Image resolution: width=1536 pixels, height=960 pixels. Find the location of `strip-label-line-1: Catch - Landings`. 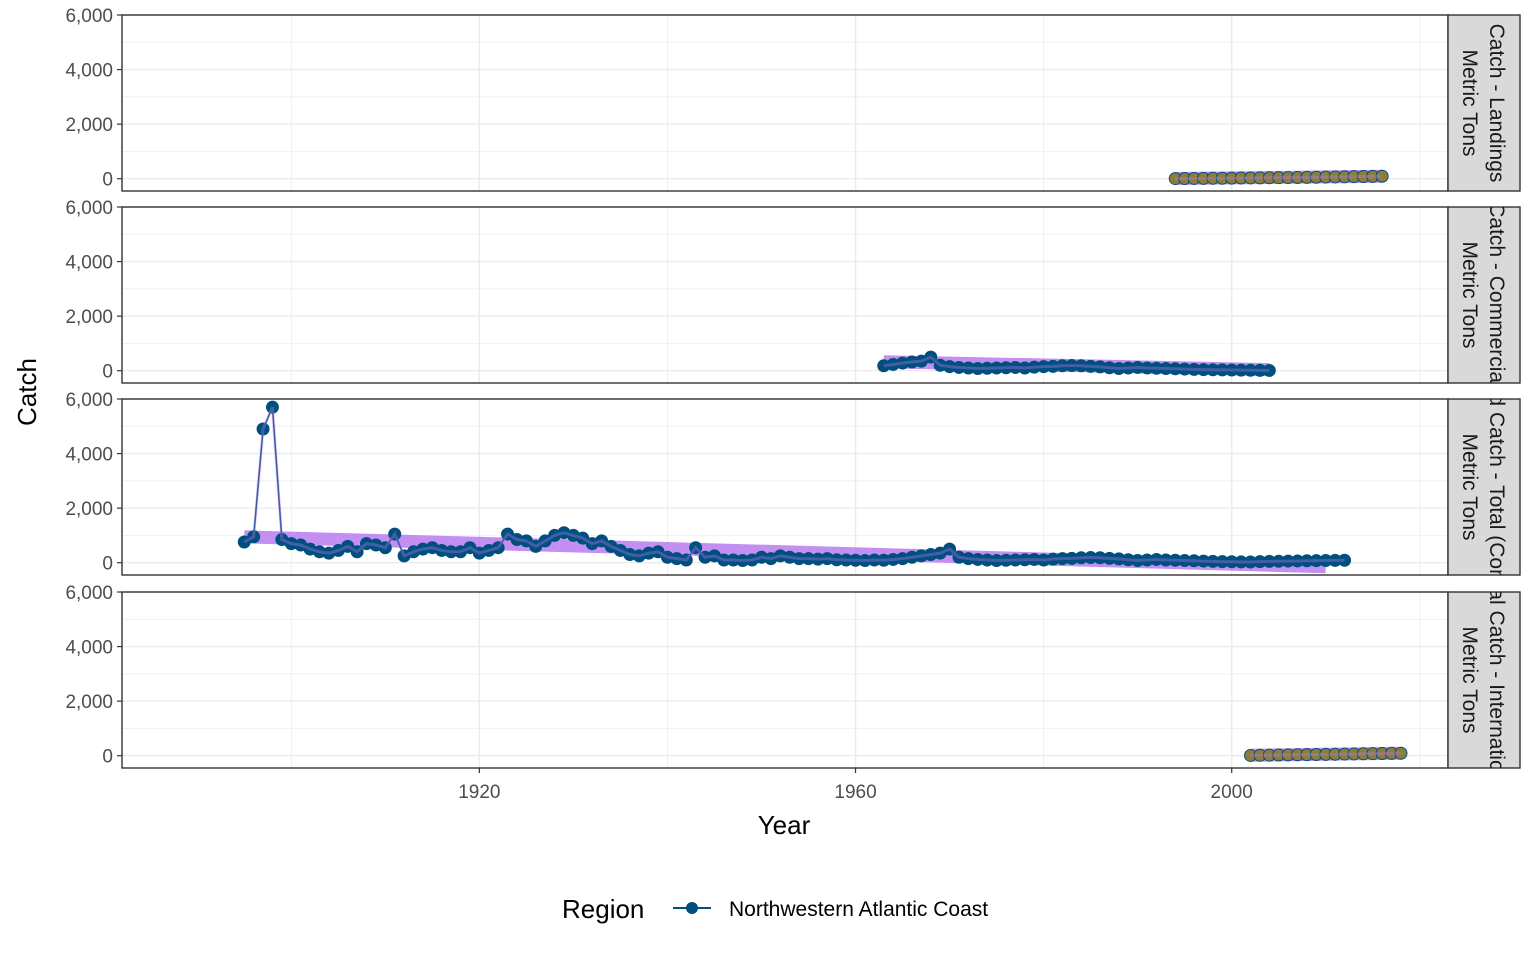

strip-label-line-1: Catch - Landings is located at coordinates (1496, 103).